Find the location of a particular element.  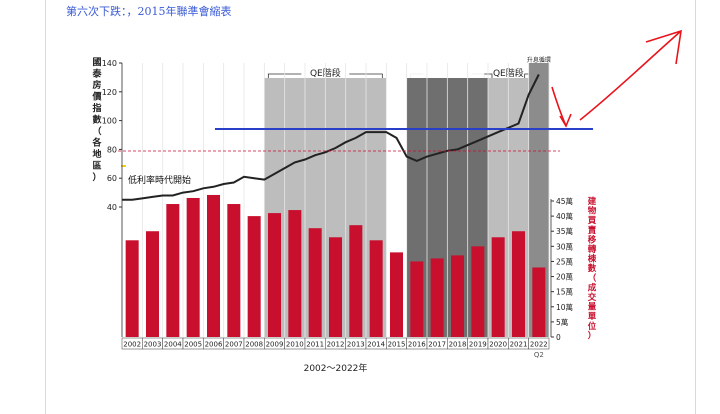

left-axis-title-char: 指 is located at coordinates (96, 108).